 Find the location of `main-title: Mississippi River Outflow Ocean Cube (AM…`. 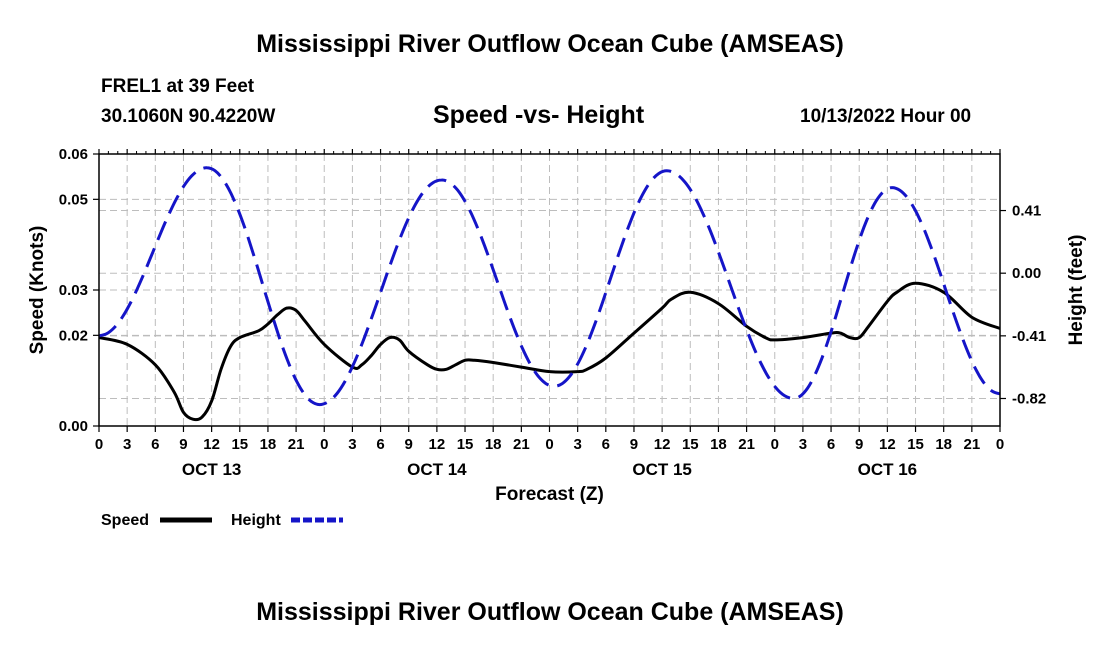

main-title: Mississippi River Outflow Ocean Cube (AM… is located at coordinates (550, 44).